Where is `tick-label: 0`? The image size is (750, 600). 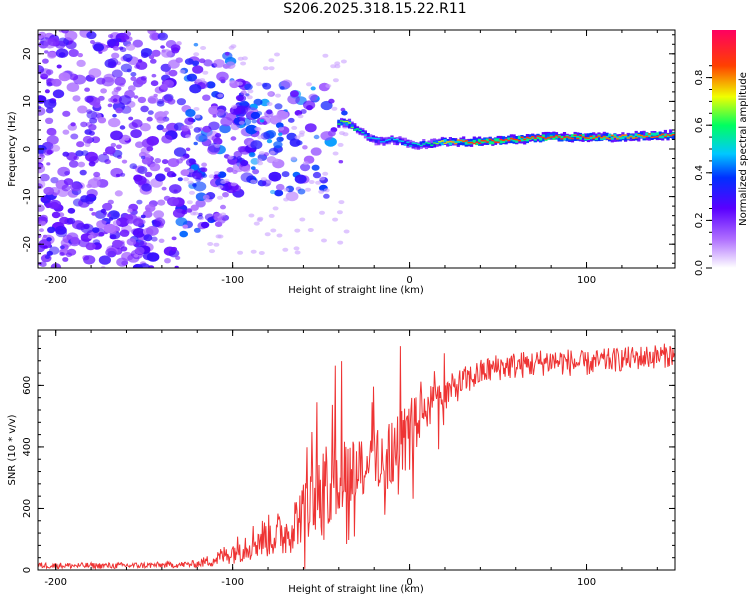 tick-label: 0 is located at coordinates (409, 280).